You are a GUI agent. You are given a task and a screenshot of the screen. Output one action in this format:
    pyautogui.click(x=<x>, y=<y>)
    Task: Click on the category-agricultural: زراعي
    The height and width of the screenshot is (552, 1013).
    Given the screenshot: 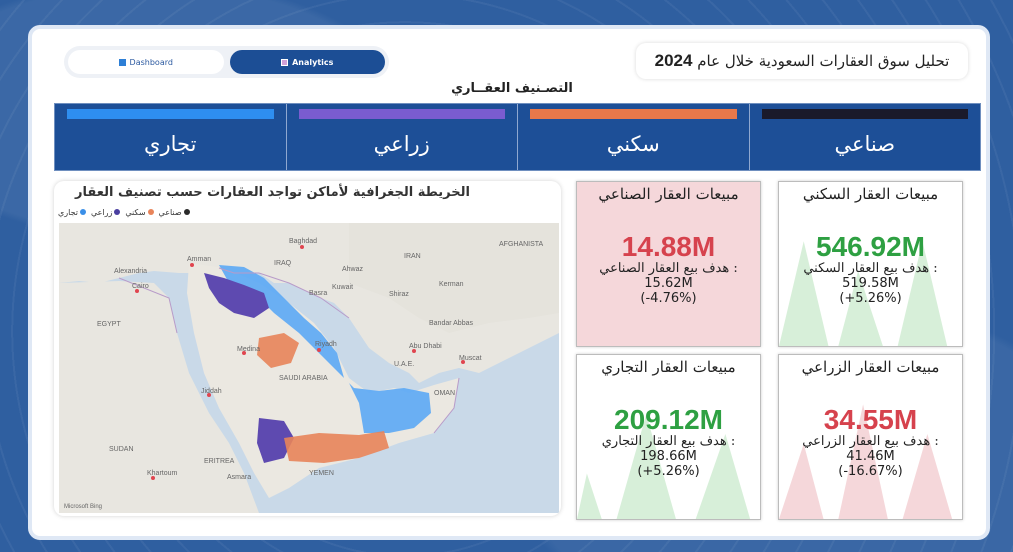 What is the action you would take?
    pyautogui.click(x=402, y=137)
    